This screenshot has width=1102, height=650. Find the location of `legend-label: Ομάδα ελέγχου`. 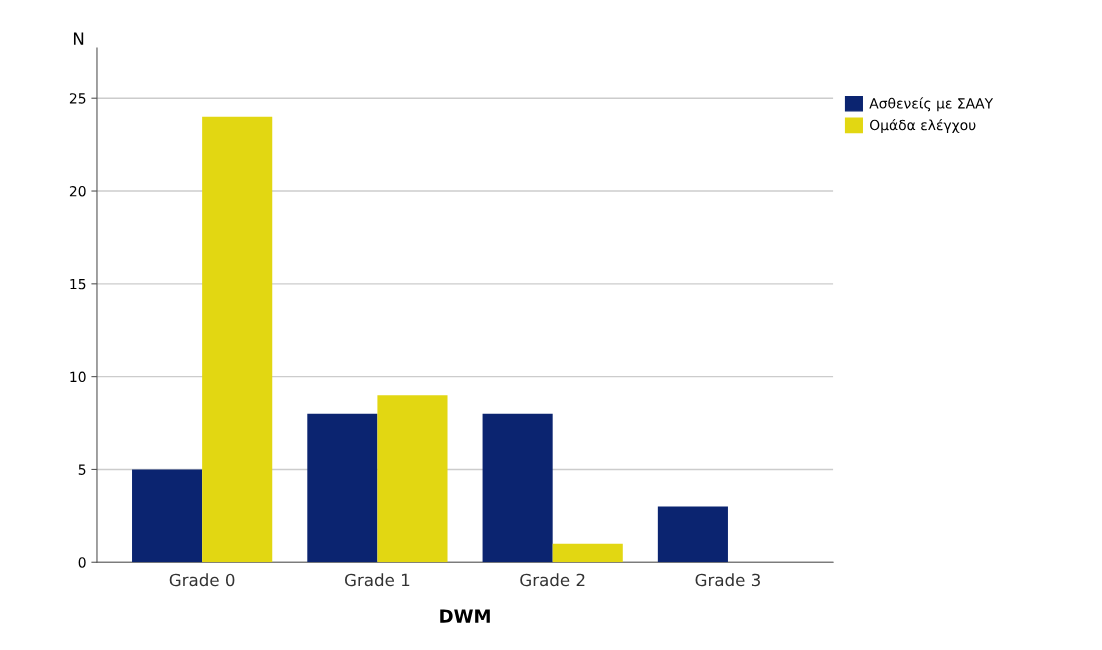

legend-label: Ομάδα ελέγχου is located at coordinates (923, 125).